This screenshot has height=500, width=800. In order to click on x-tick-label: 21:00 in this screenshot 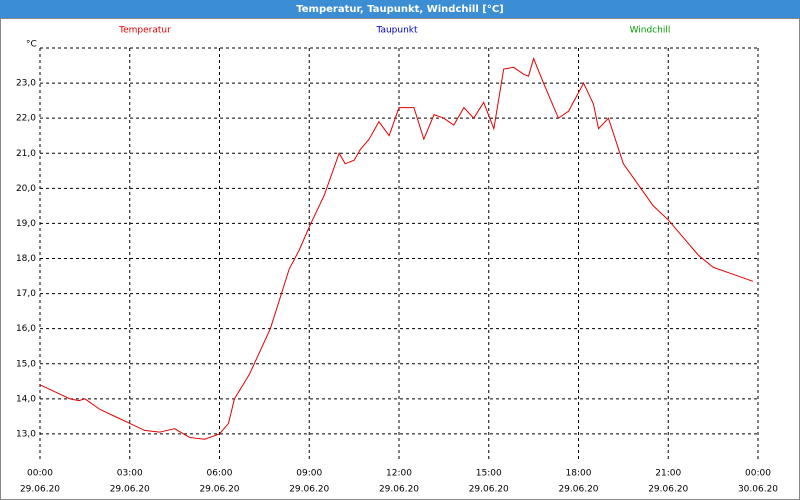, I will do `click(668, 474)`.